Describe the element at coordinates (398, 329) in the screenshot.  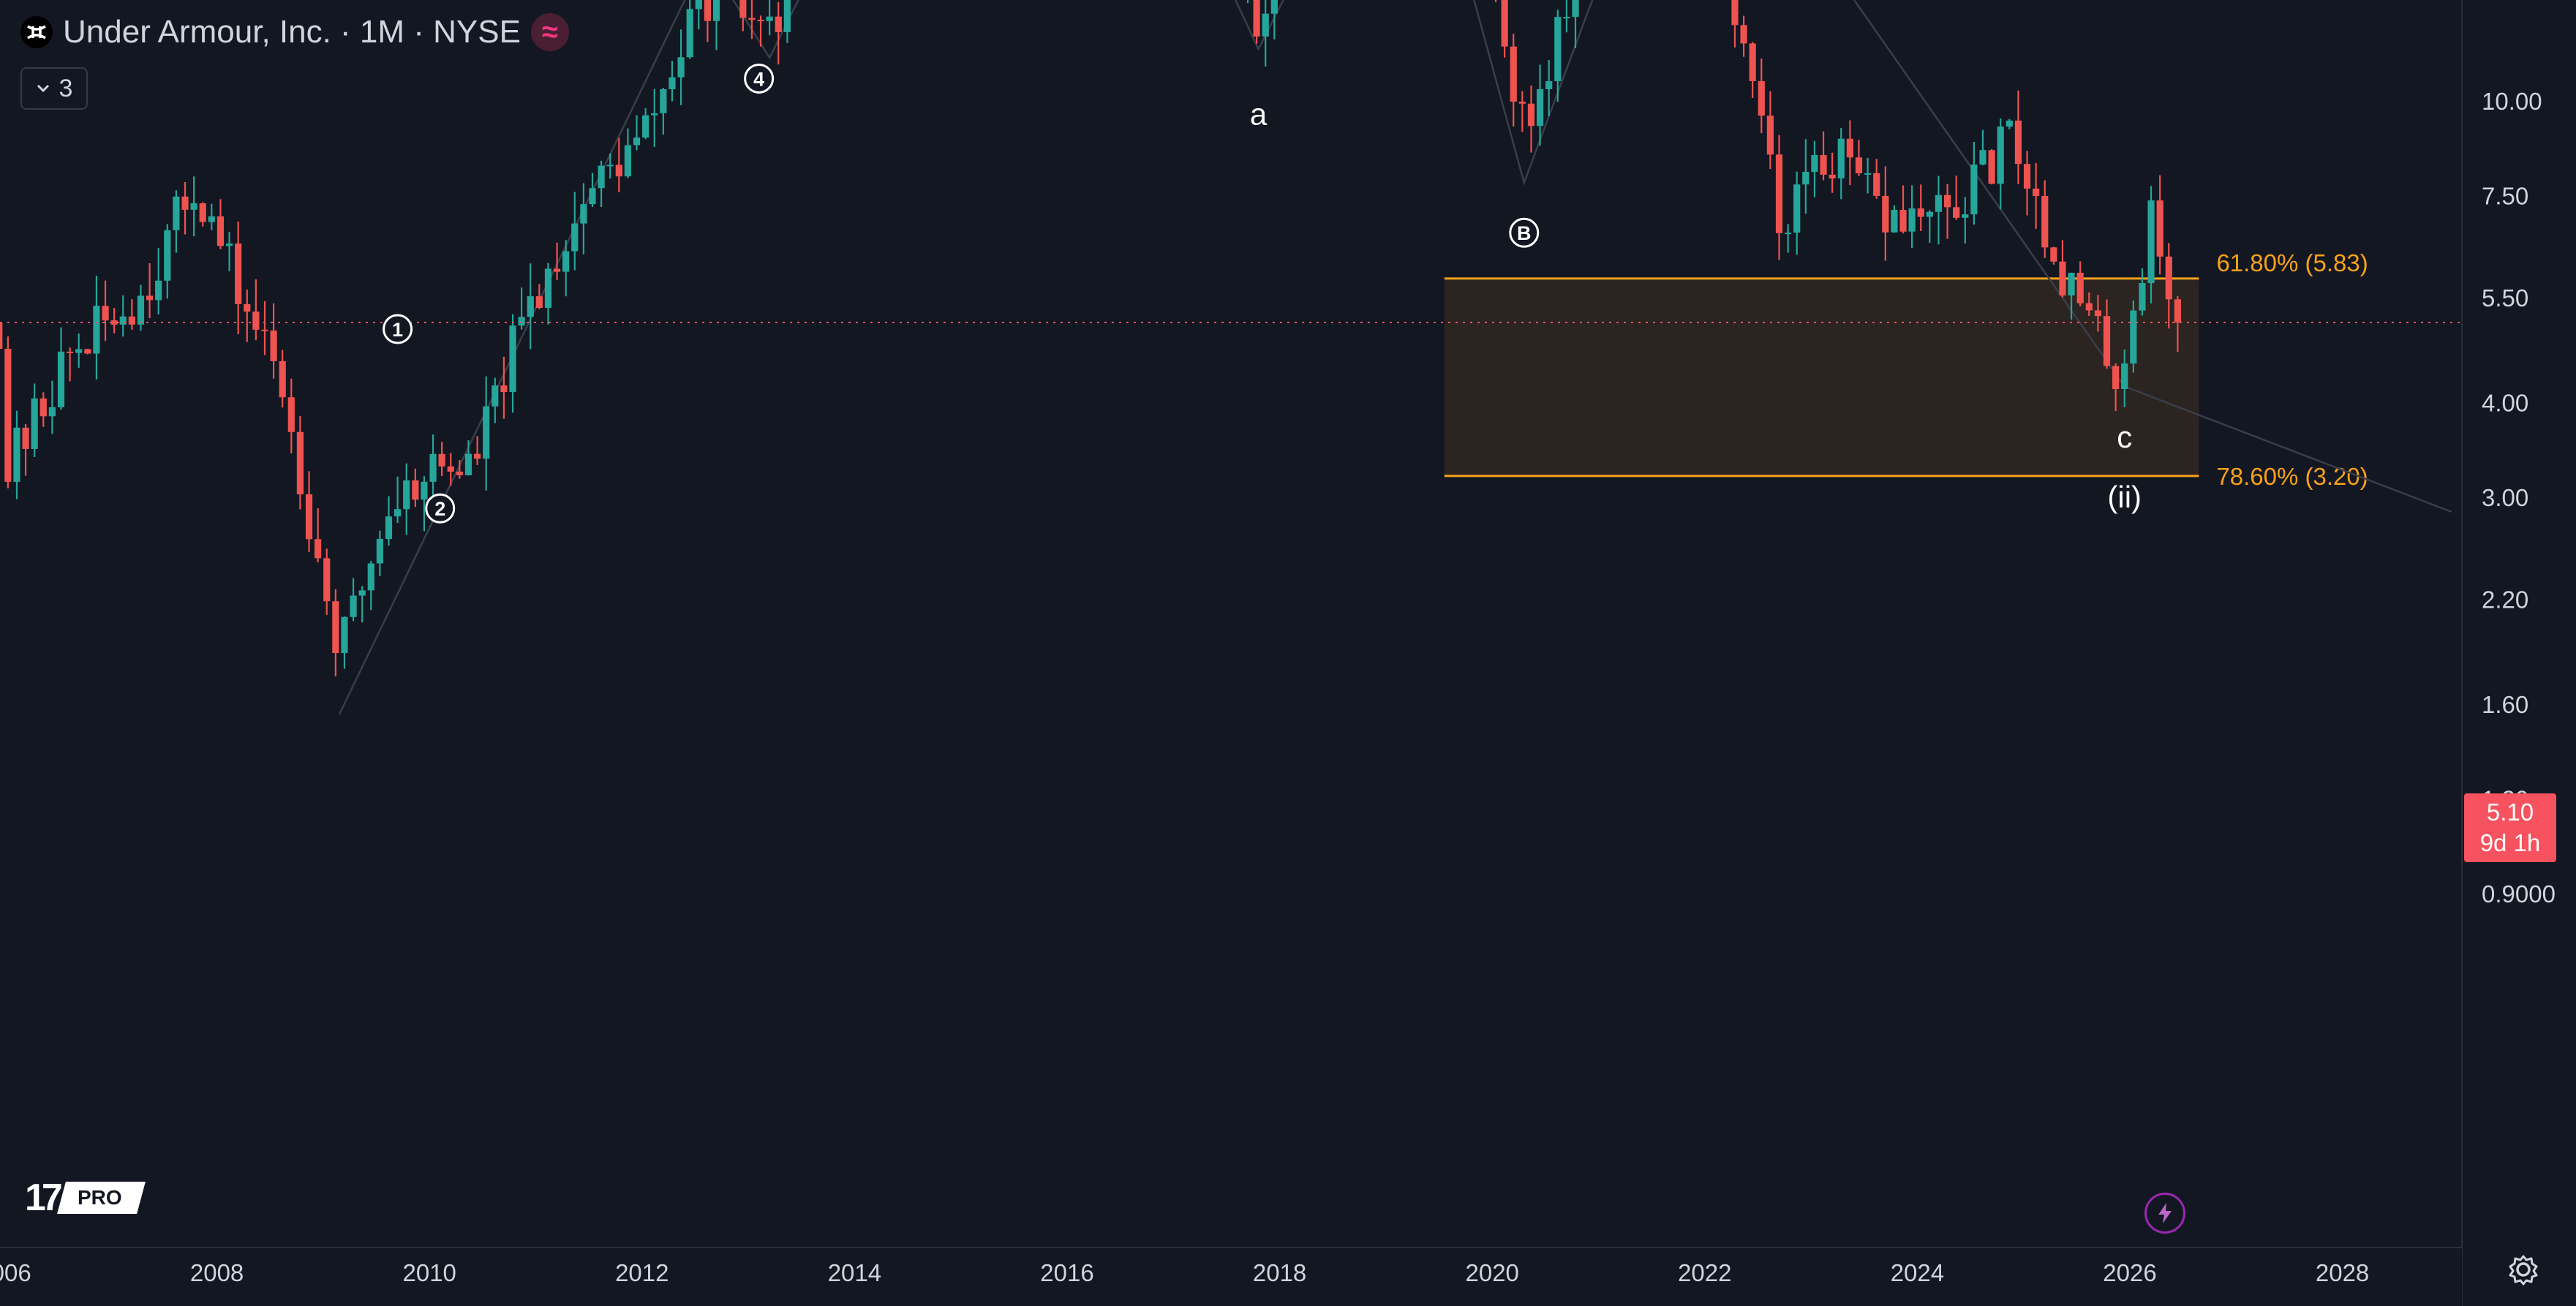
I see `circled-wave-label: 1` at that location.